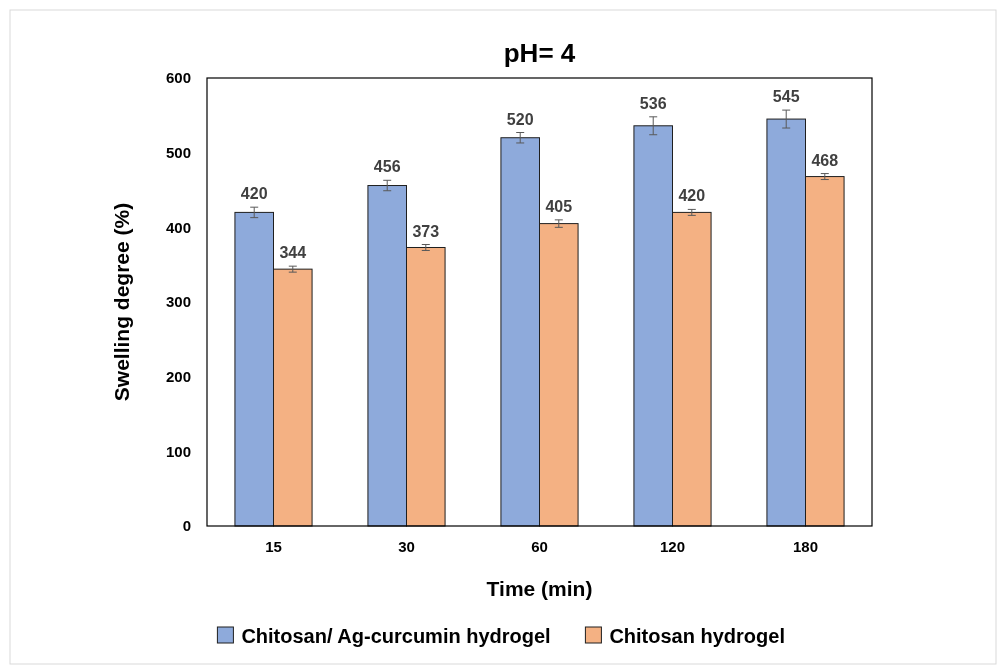 The width and height of the screenshot is (1006, 666). What do you see at coordinates (178, 302) in the screenshot?
I see `y-tick-label: 300` at bounding box center [178, 302].